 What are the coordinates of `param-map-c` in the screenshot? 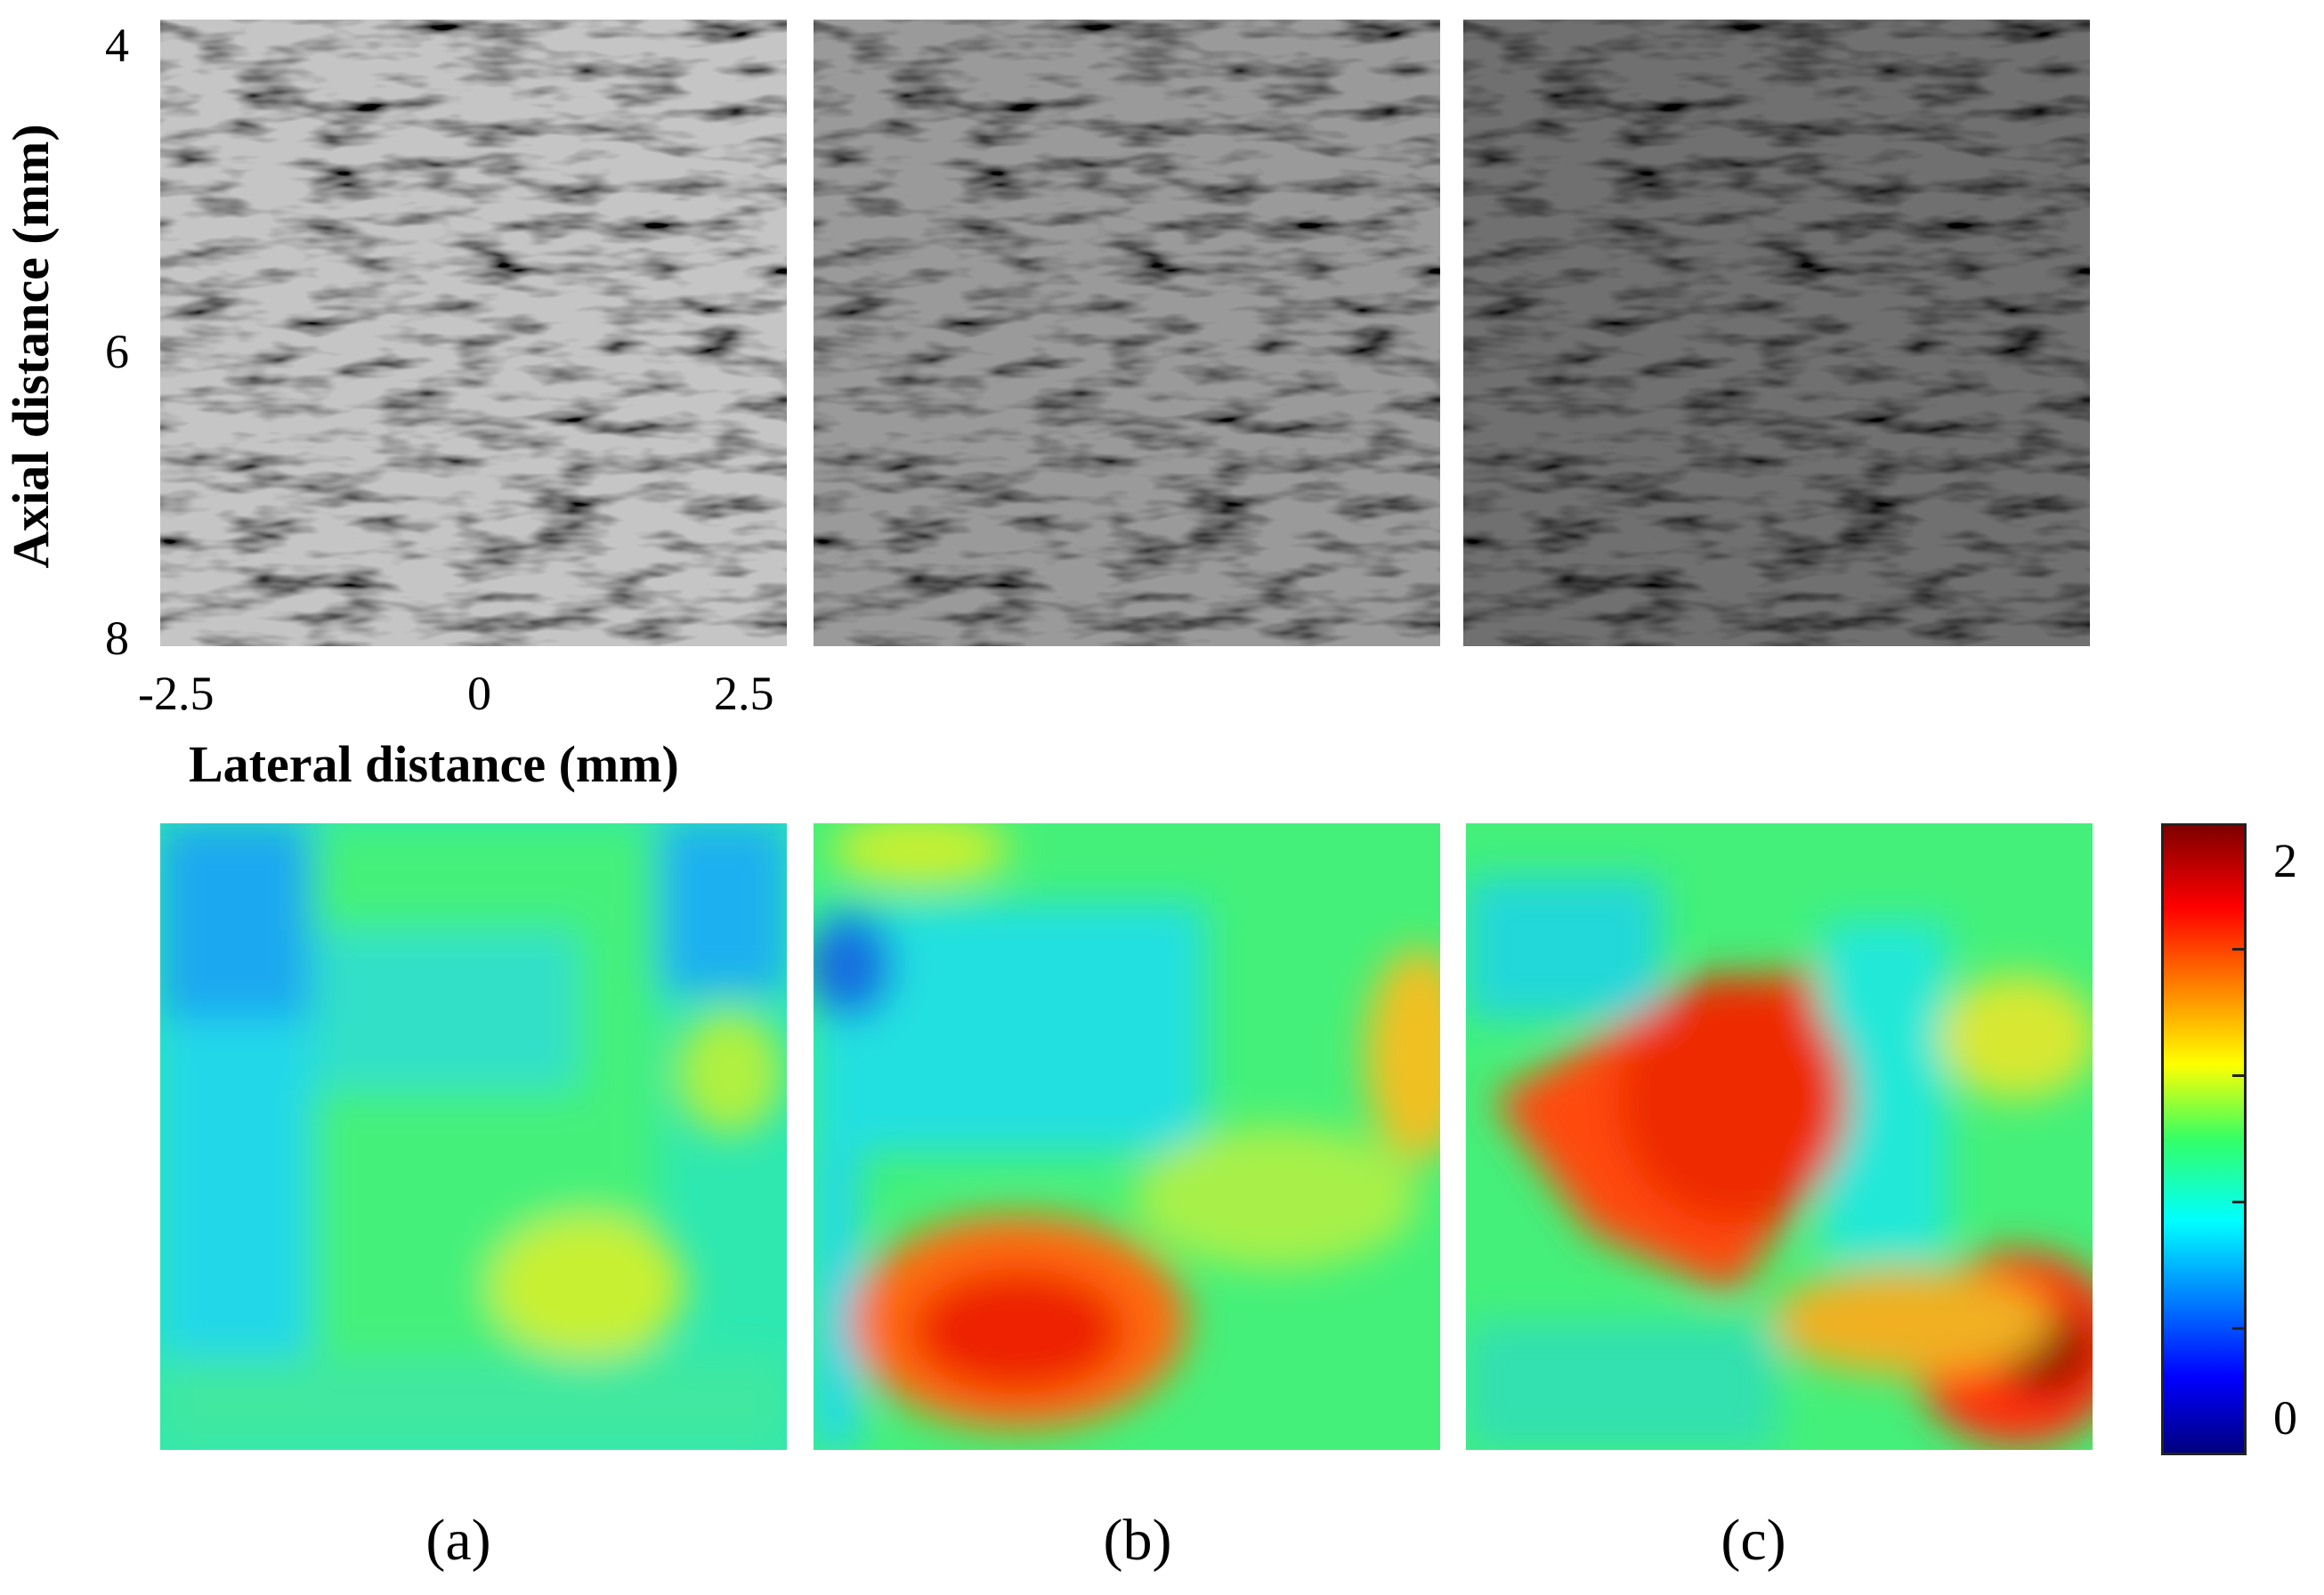 It's located at (1780, 1136).